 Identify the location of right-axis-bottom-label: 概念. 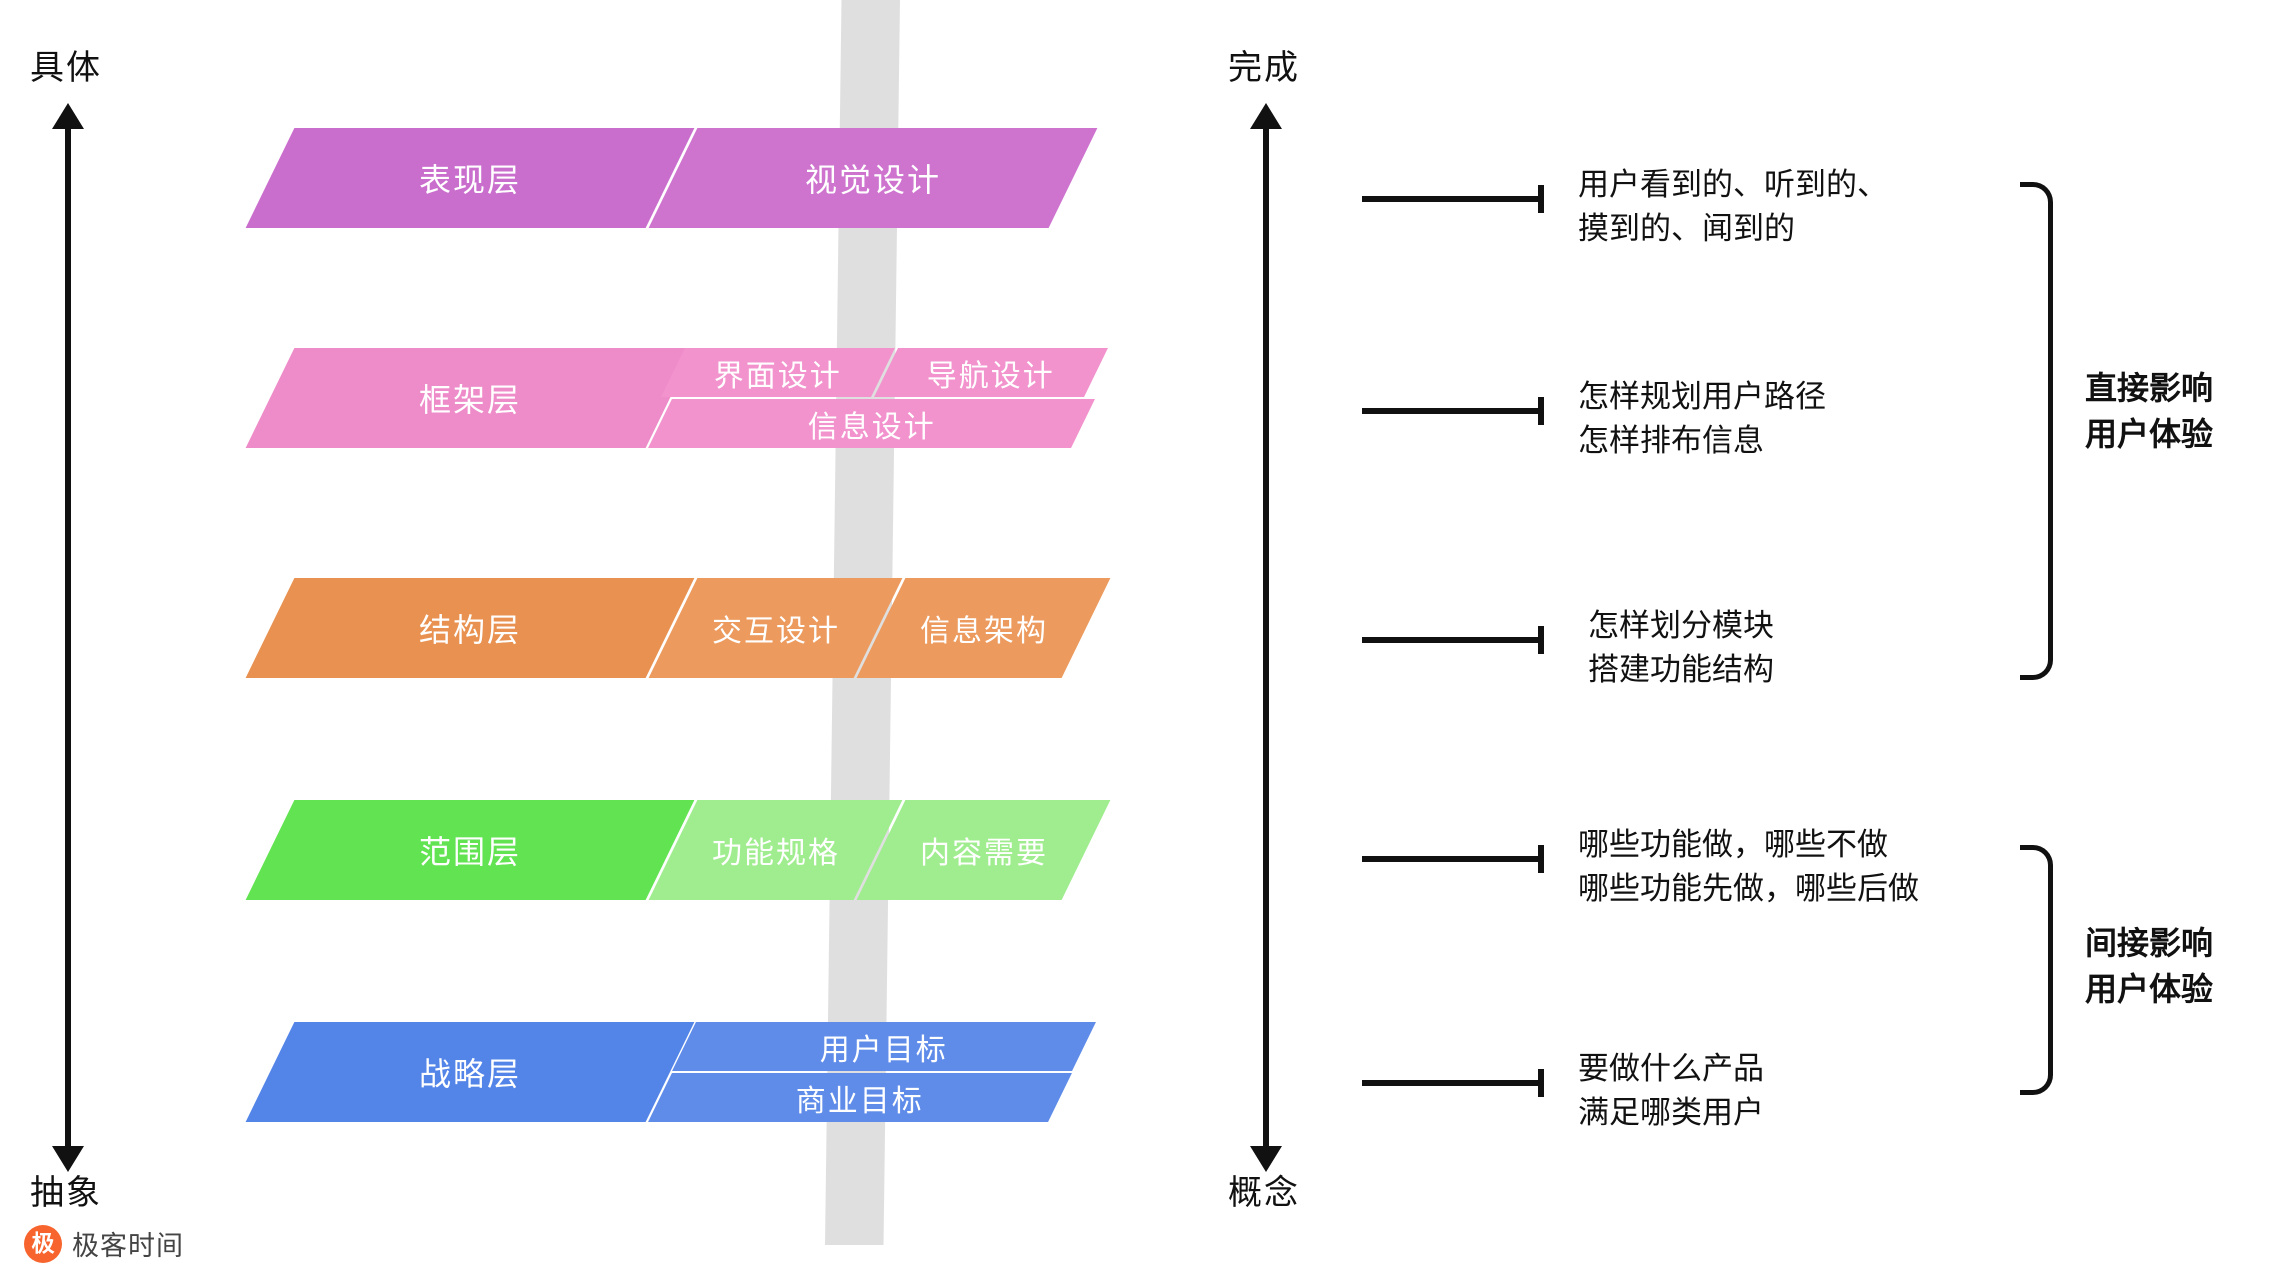
(1264, 1193).